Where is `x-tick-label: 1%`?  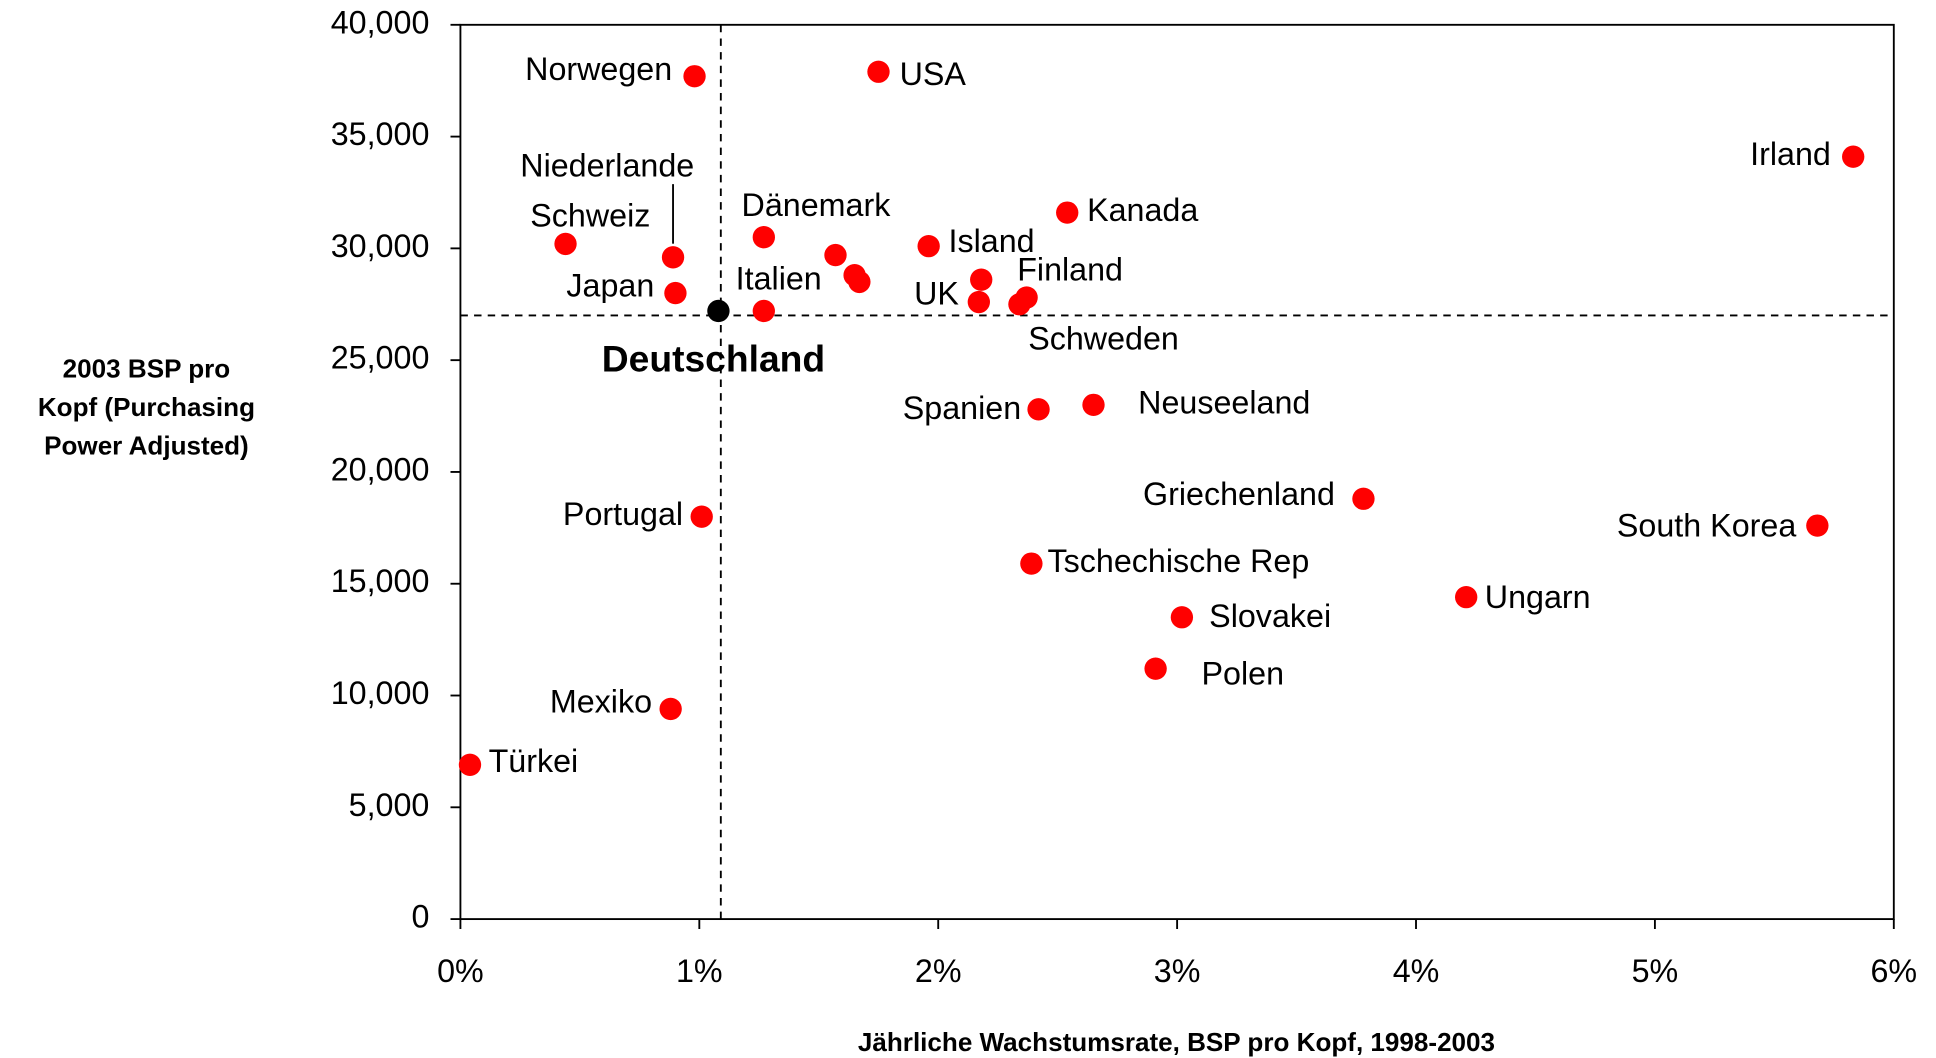
x-tick-label: 1% is located at coordinates (699, 971).